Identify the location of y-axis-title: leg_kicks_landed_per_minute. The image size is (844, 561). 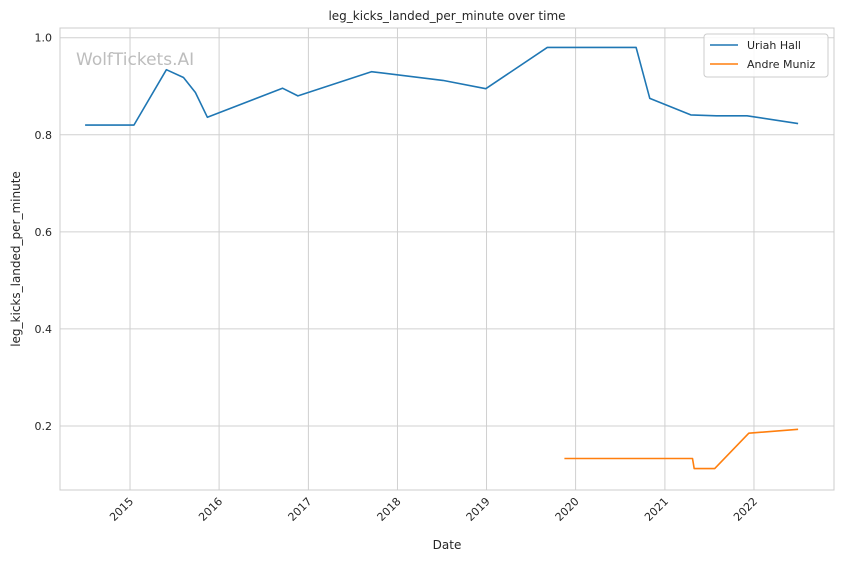
(16, 259).